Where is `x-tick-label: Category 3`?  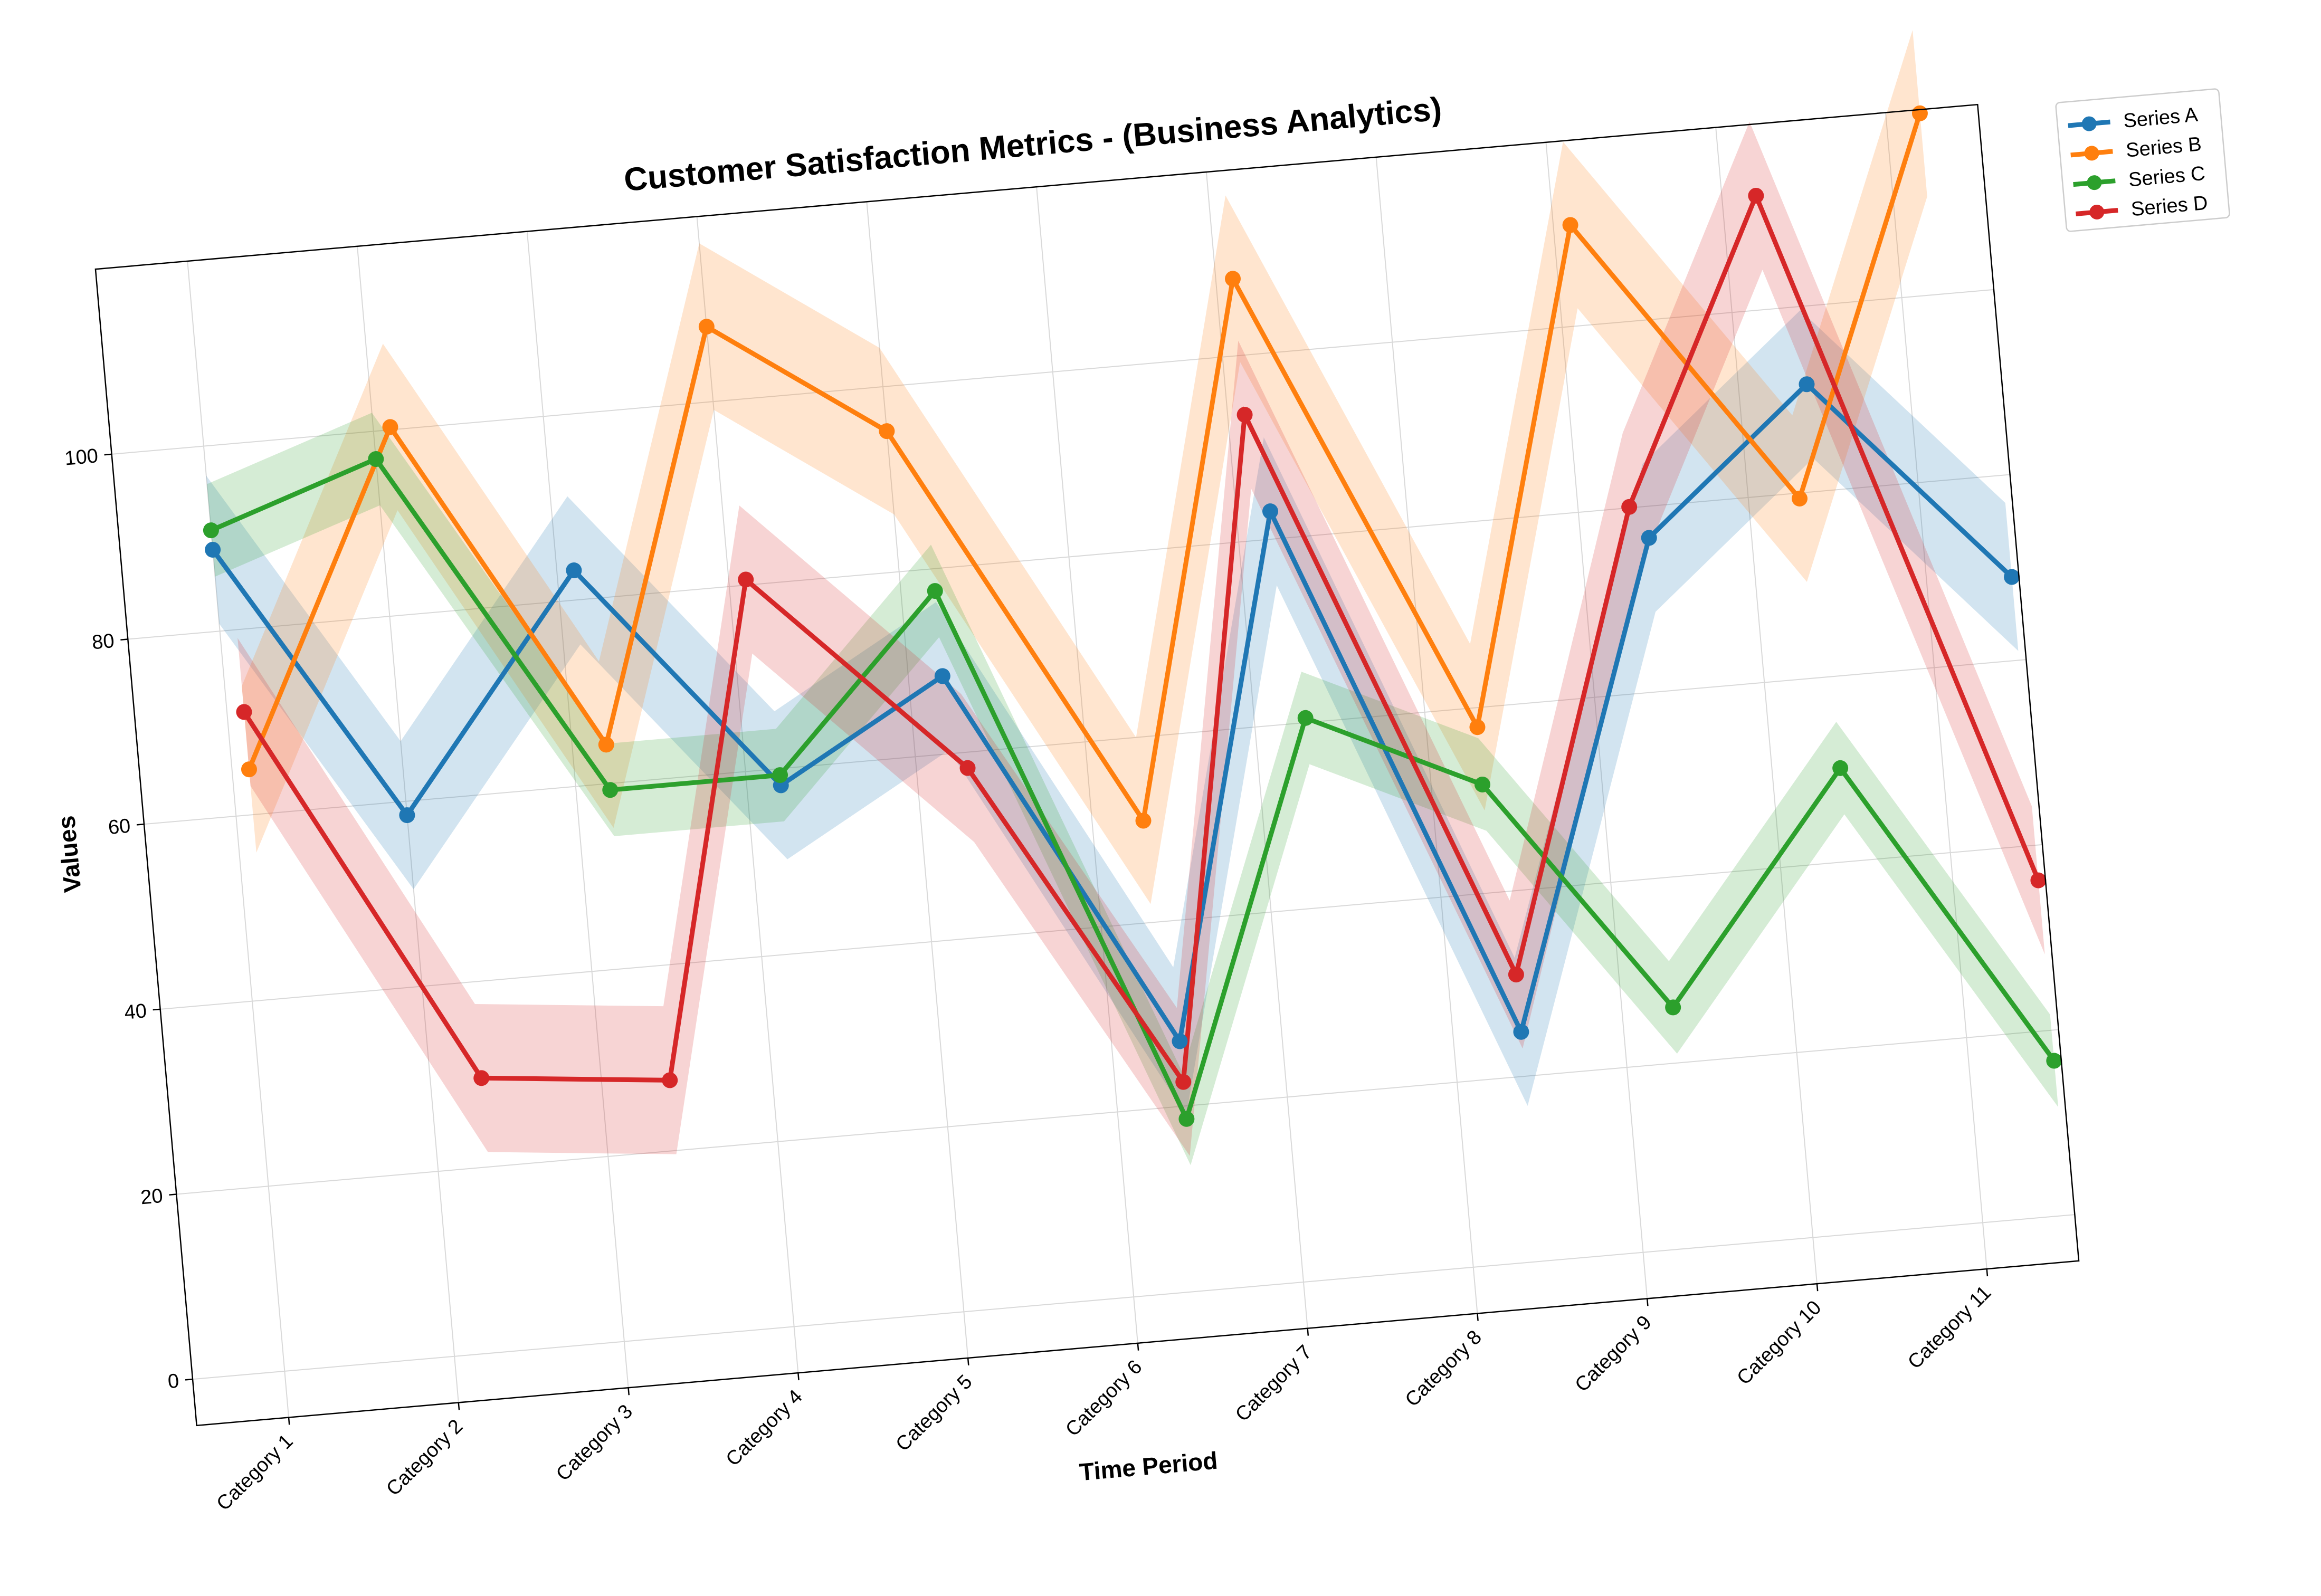
x-tick-label: Category 3 is located at coordinates (595, 1442).